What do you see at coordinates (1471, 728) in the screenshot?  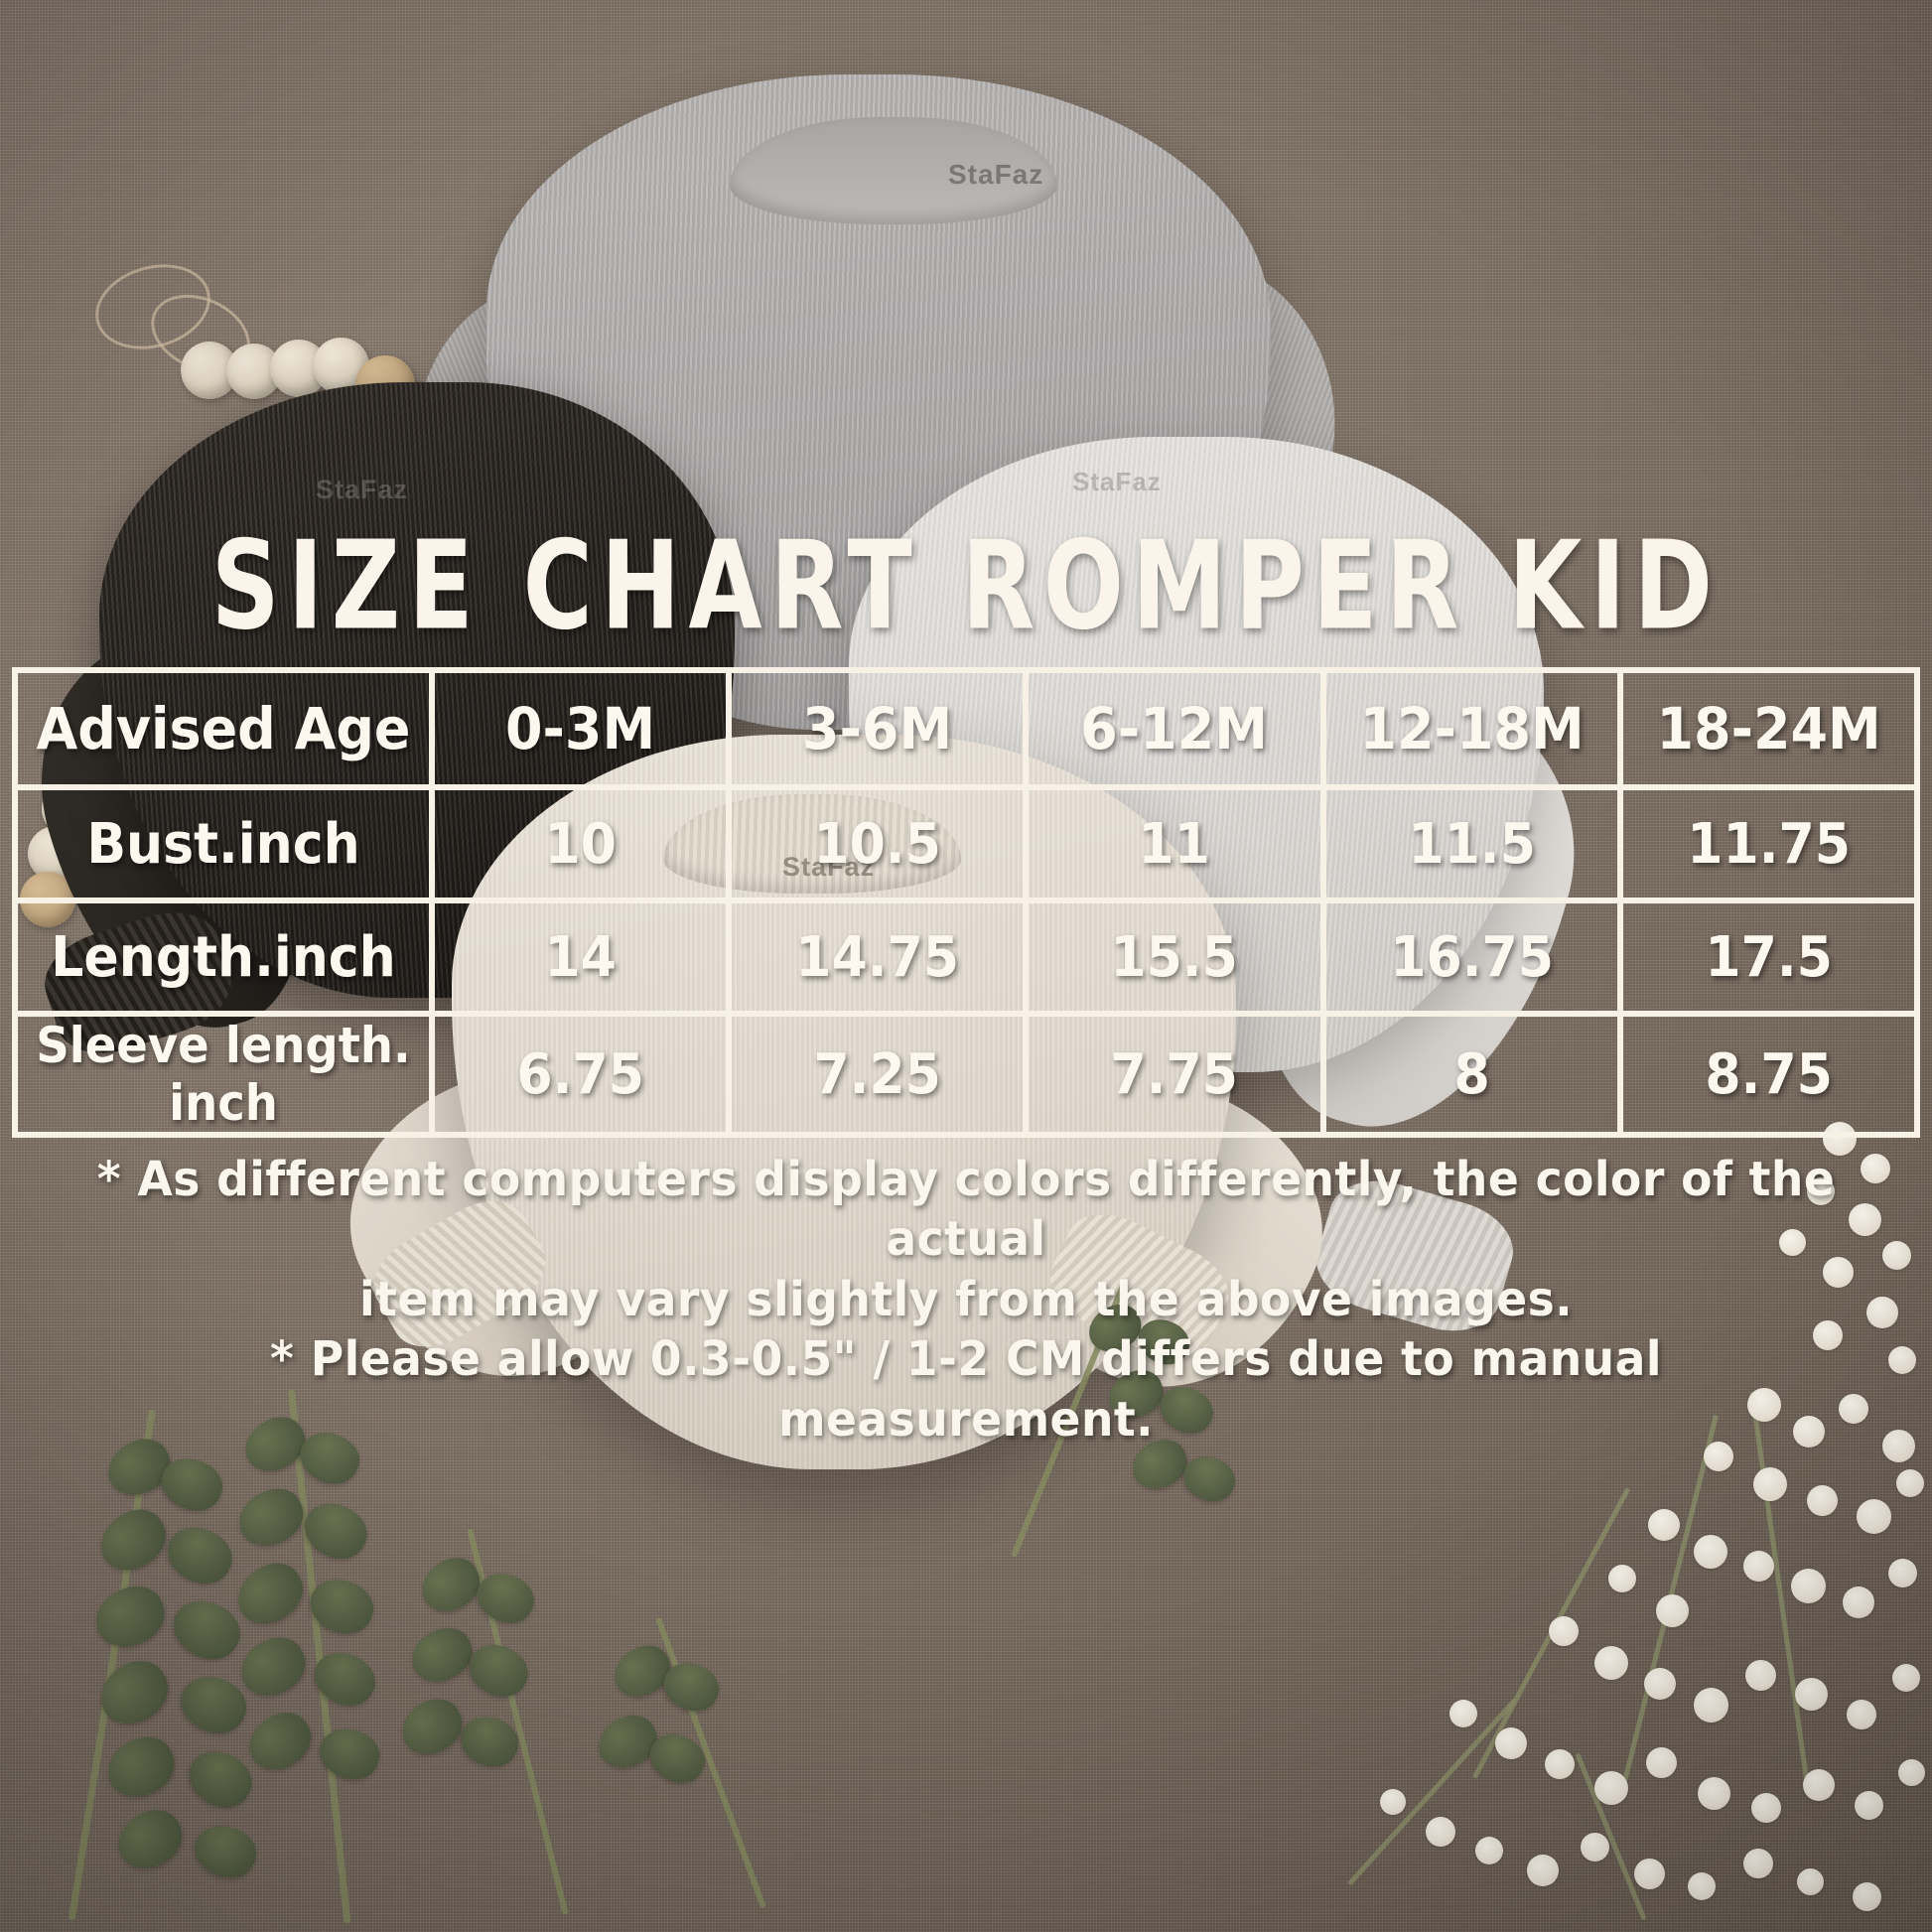 I see `header-cell-12-18m: 12-18M` at bounding box center [1471, 728].